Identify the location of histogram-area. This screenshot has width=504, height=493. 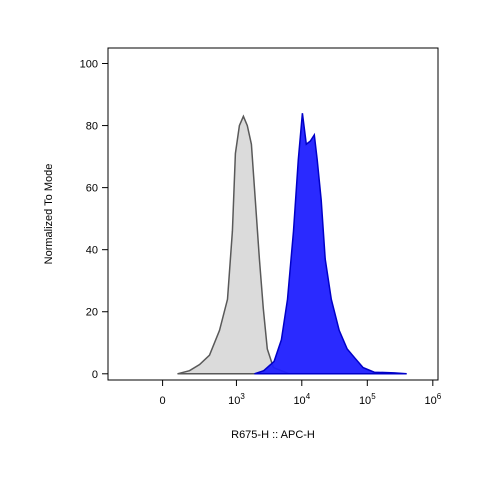
(233, 244).